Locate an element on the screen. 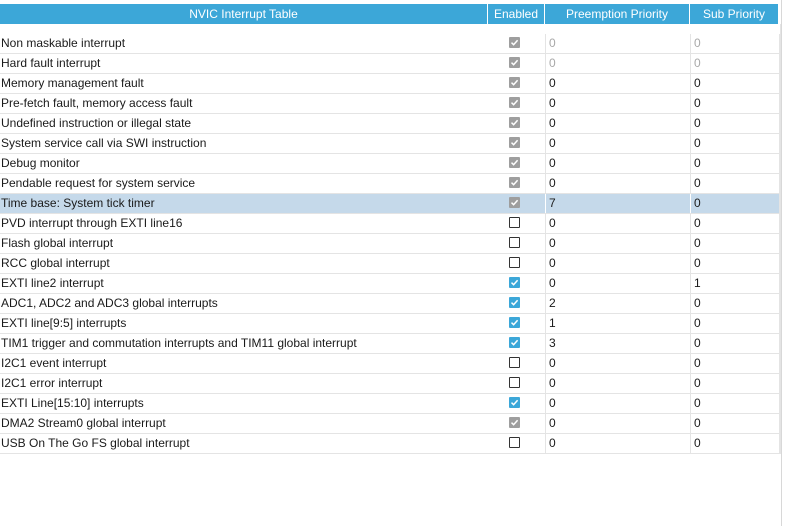  interrupt-name: Pendable request for system service is located at coordinates (98, 183).